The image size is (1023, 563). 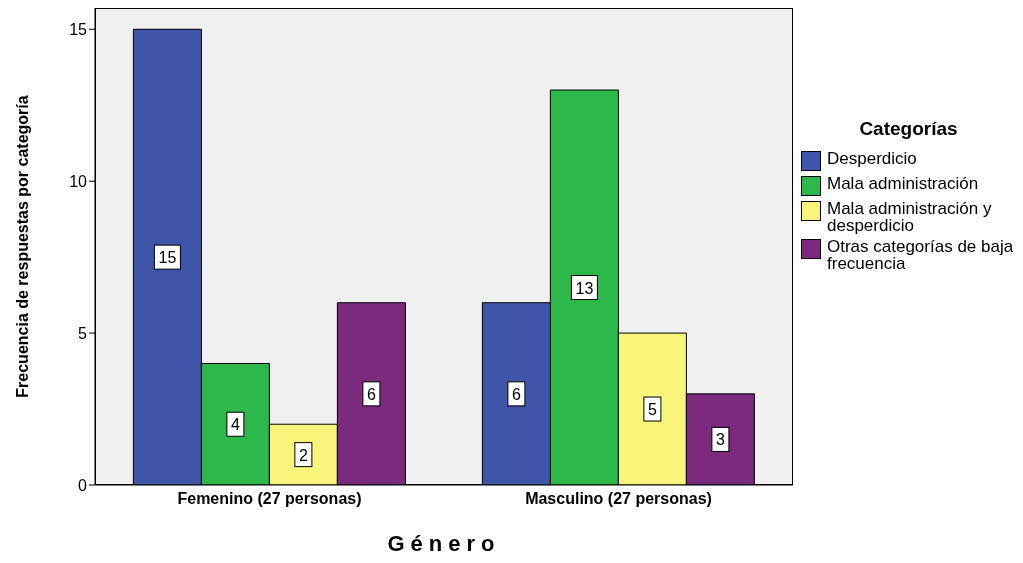 What do you see at coordinates (167, 258) in the screenshot?
I see `data-label: 15` at bounding box center [167, 258].